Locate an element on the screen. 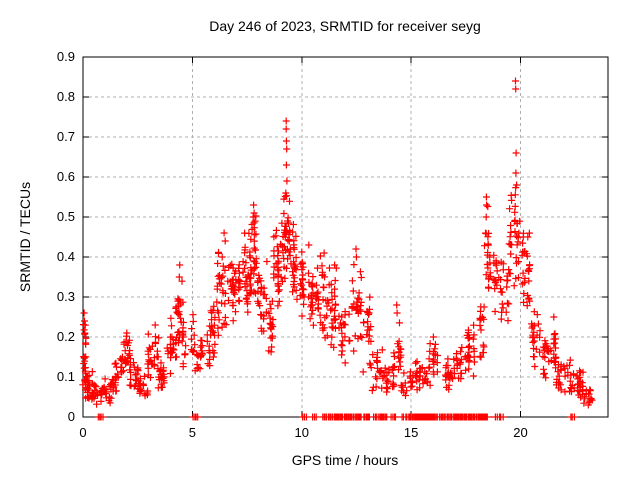 This screenshot has height=480, width=640. y-tick-label: 0.3 is located at coordinates (66, 296).